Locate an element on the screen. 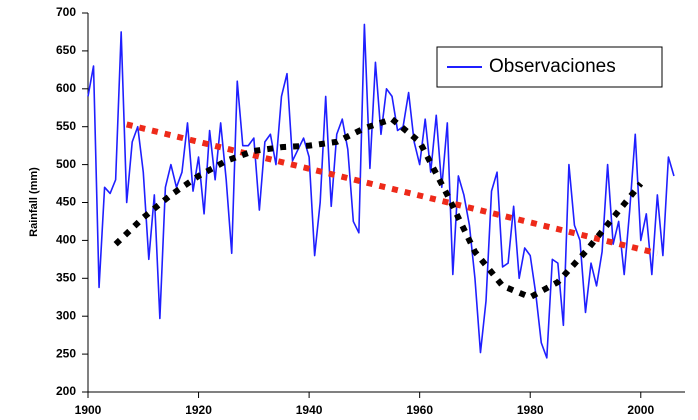  y-tick-label: 350 is located at coordinates (66, 277).